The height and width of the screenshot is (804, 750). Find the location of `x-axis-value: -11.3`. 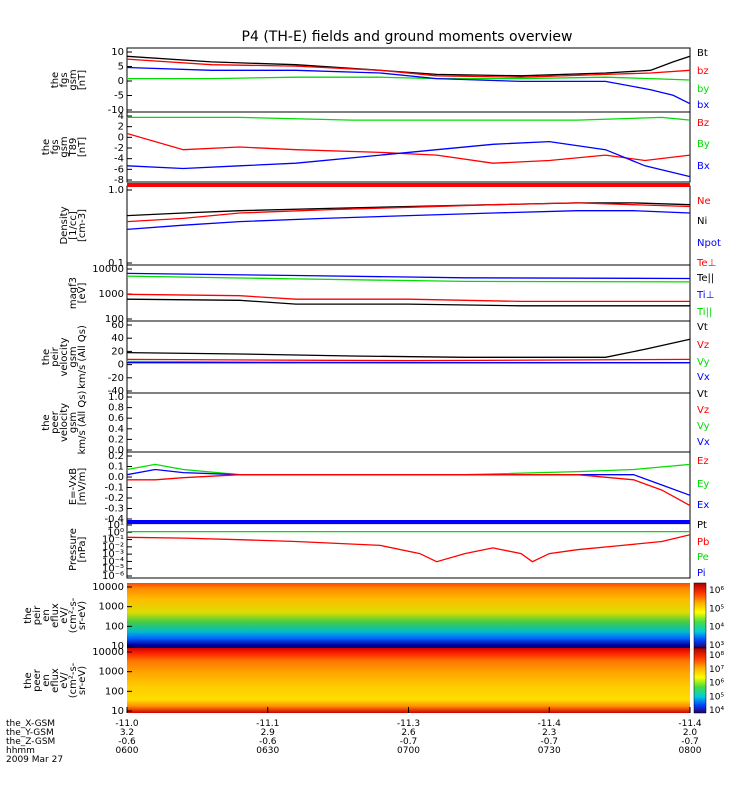

x-axis-value: -11.3 is located at coordinates (408, 724).